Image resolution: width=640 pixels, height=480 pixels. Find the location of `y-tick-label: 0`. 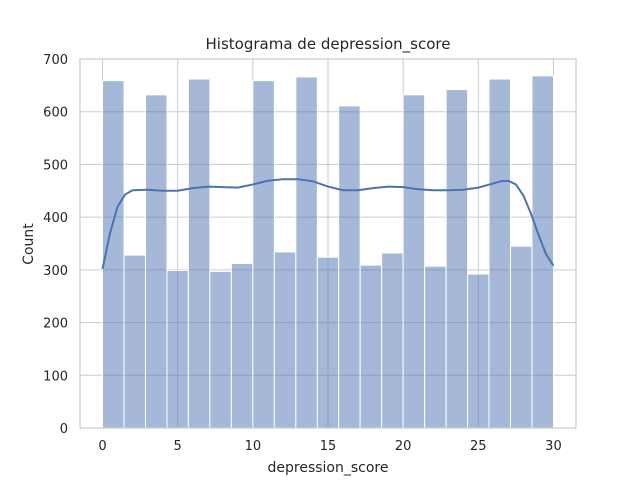

y-tick-label: 0 is located at coordinates (64, 429).